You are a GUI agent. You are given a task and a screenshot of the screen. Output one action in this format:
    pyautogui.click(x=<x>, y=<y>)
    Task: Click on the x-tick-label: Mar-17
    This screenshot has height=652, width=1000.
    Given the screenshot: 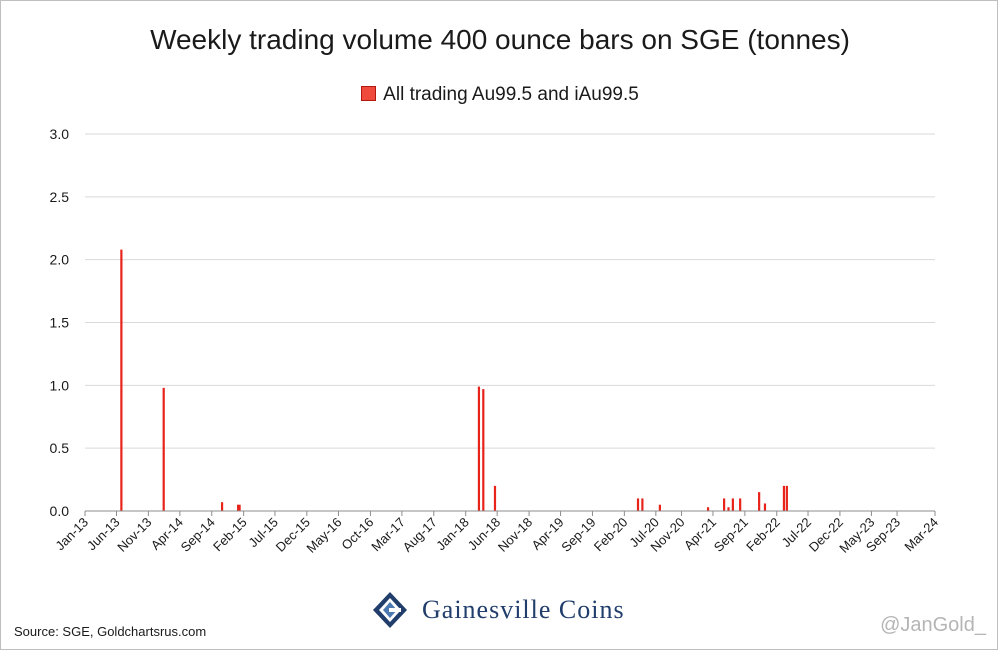 What is the action you would take?
    pyautogui.click(x=388, y=535)
    